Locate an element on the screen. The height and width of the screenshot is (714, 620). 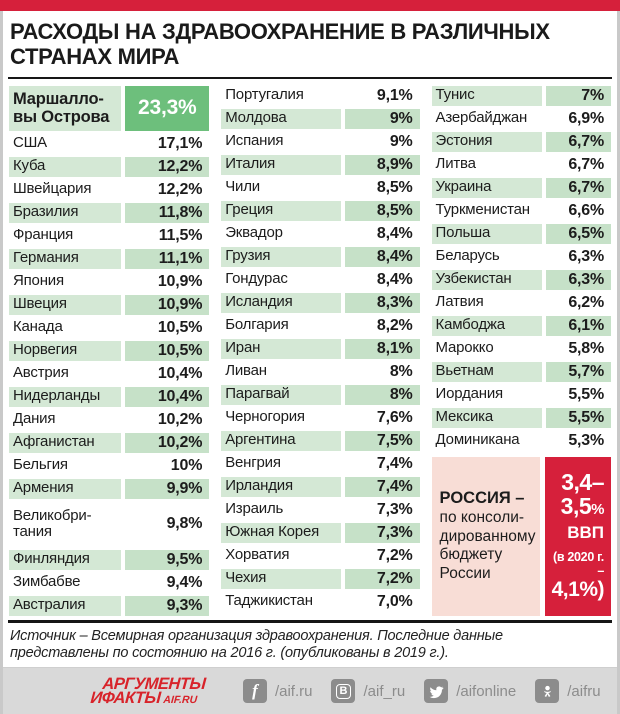
table-row: Аргентина 7,5% is located at coordinates (320, 440).